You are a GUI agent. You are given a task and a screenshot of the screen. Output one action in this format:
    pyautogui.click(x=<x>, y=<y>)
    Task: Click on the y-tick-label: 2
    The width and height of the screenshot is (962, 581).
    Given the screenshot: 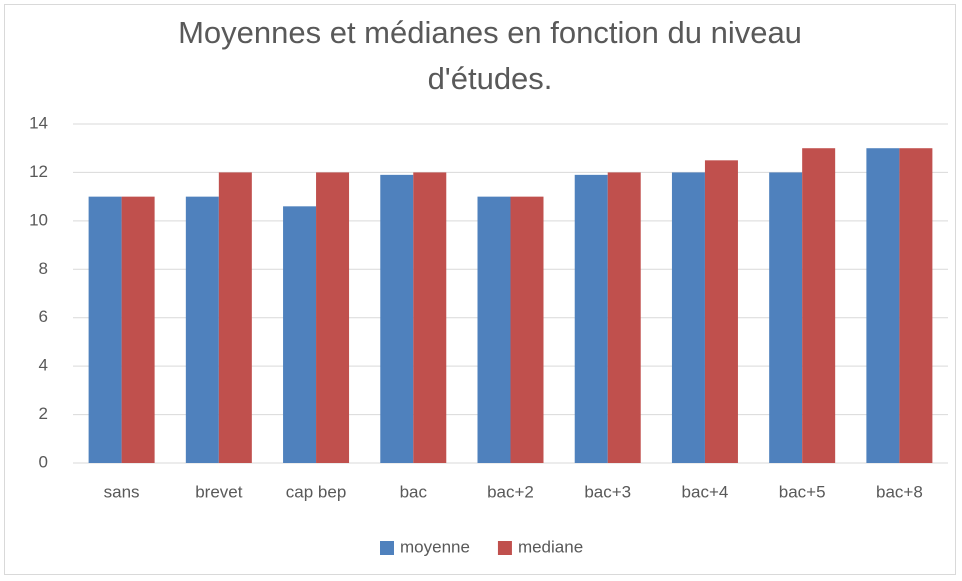 What is the action you would take?
    pyautogui.click(x=43, y=413)
    